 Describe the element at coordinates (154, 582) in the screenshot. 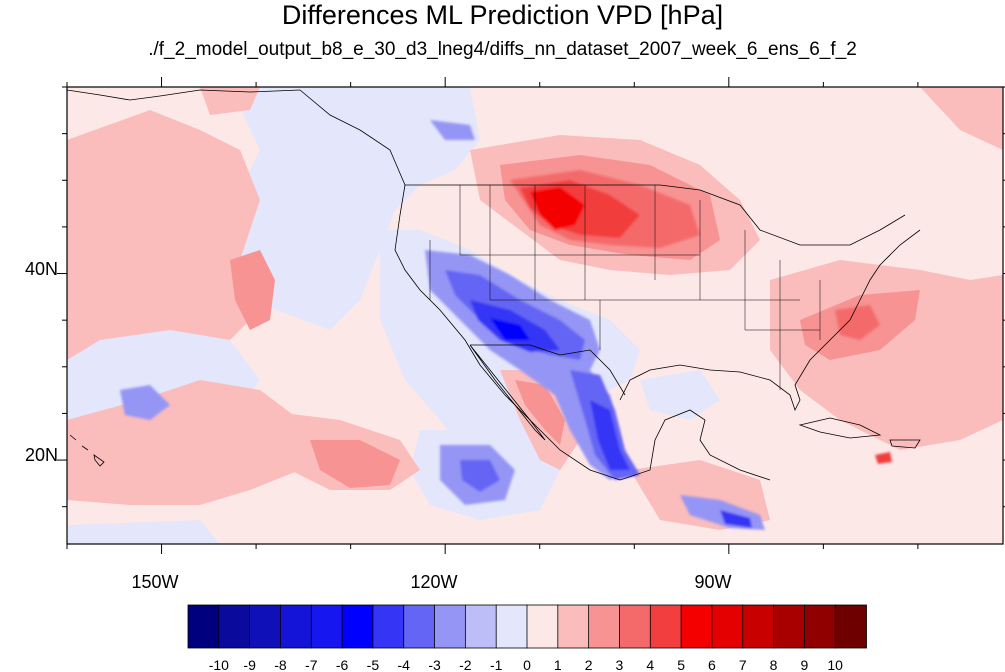

I see `lon-label-150w: 150W` at that location.